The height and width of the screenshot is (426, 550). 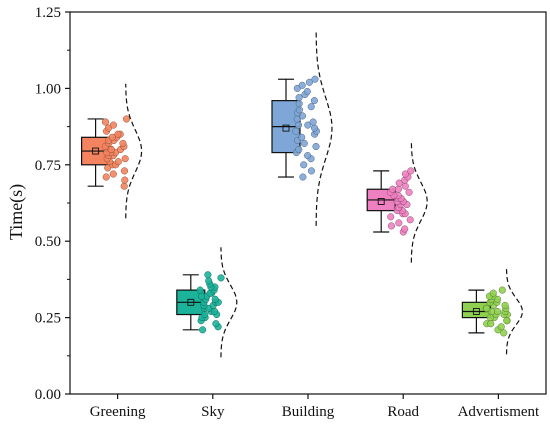 I want to click on x-tick-label: Greening, so click(x=118, y=412).